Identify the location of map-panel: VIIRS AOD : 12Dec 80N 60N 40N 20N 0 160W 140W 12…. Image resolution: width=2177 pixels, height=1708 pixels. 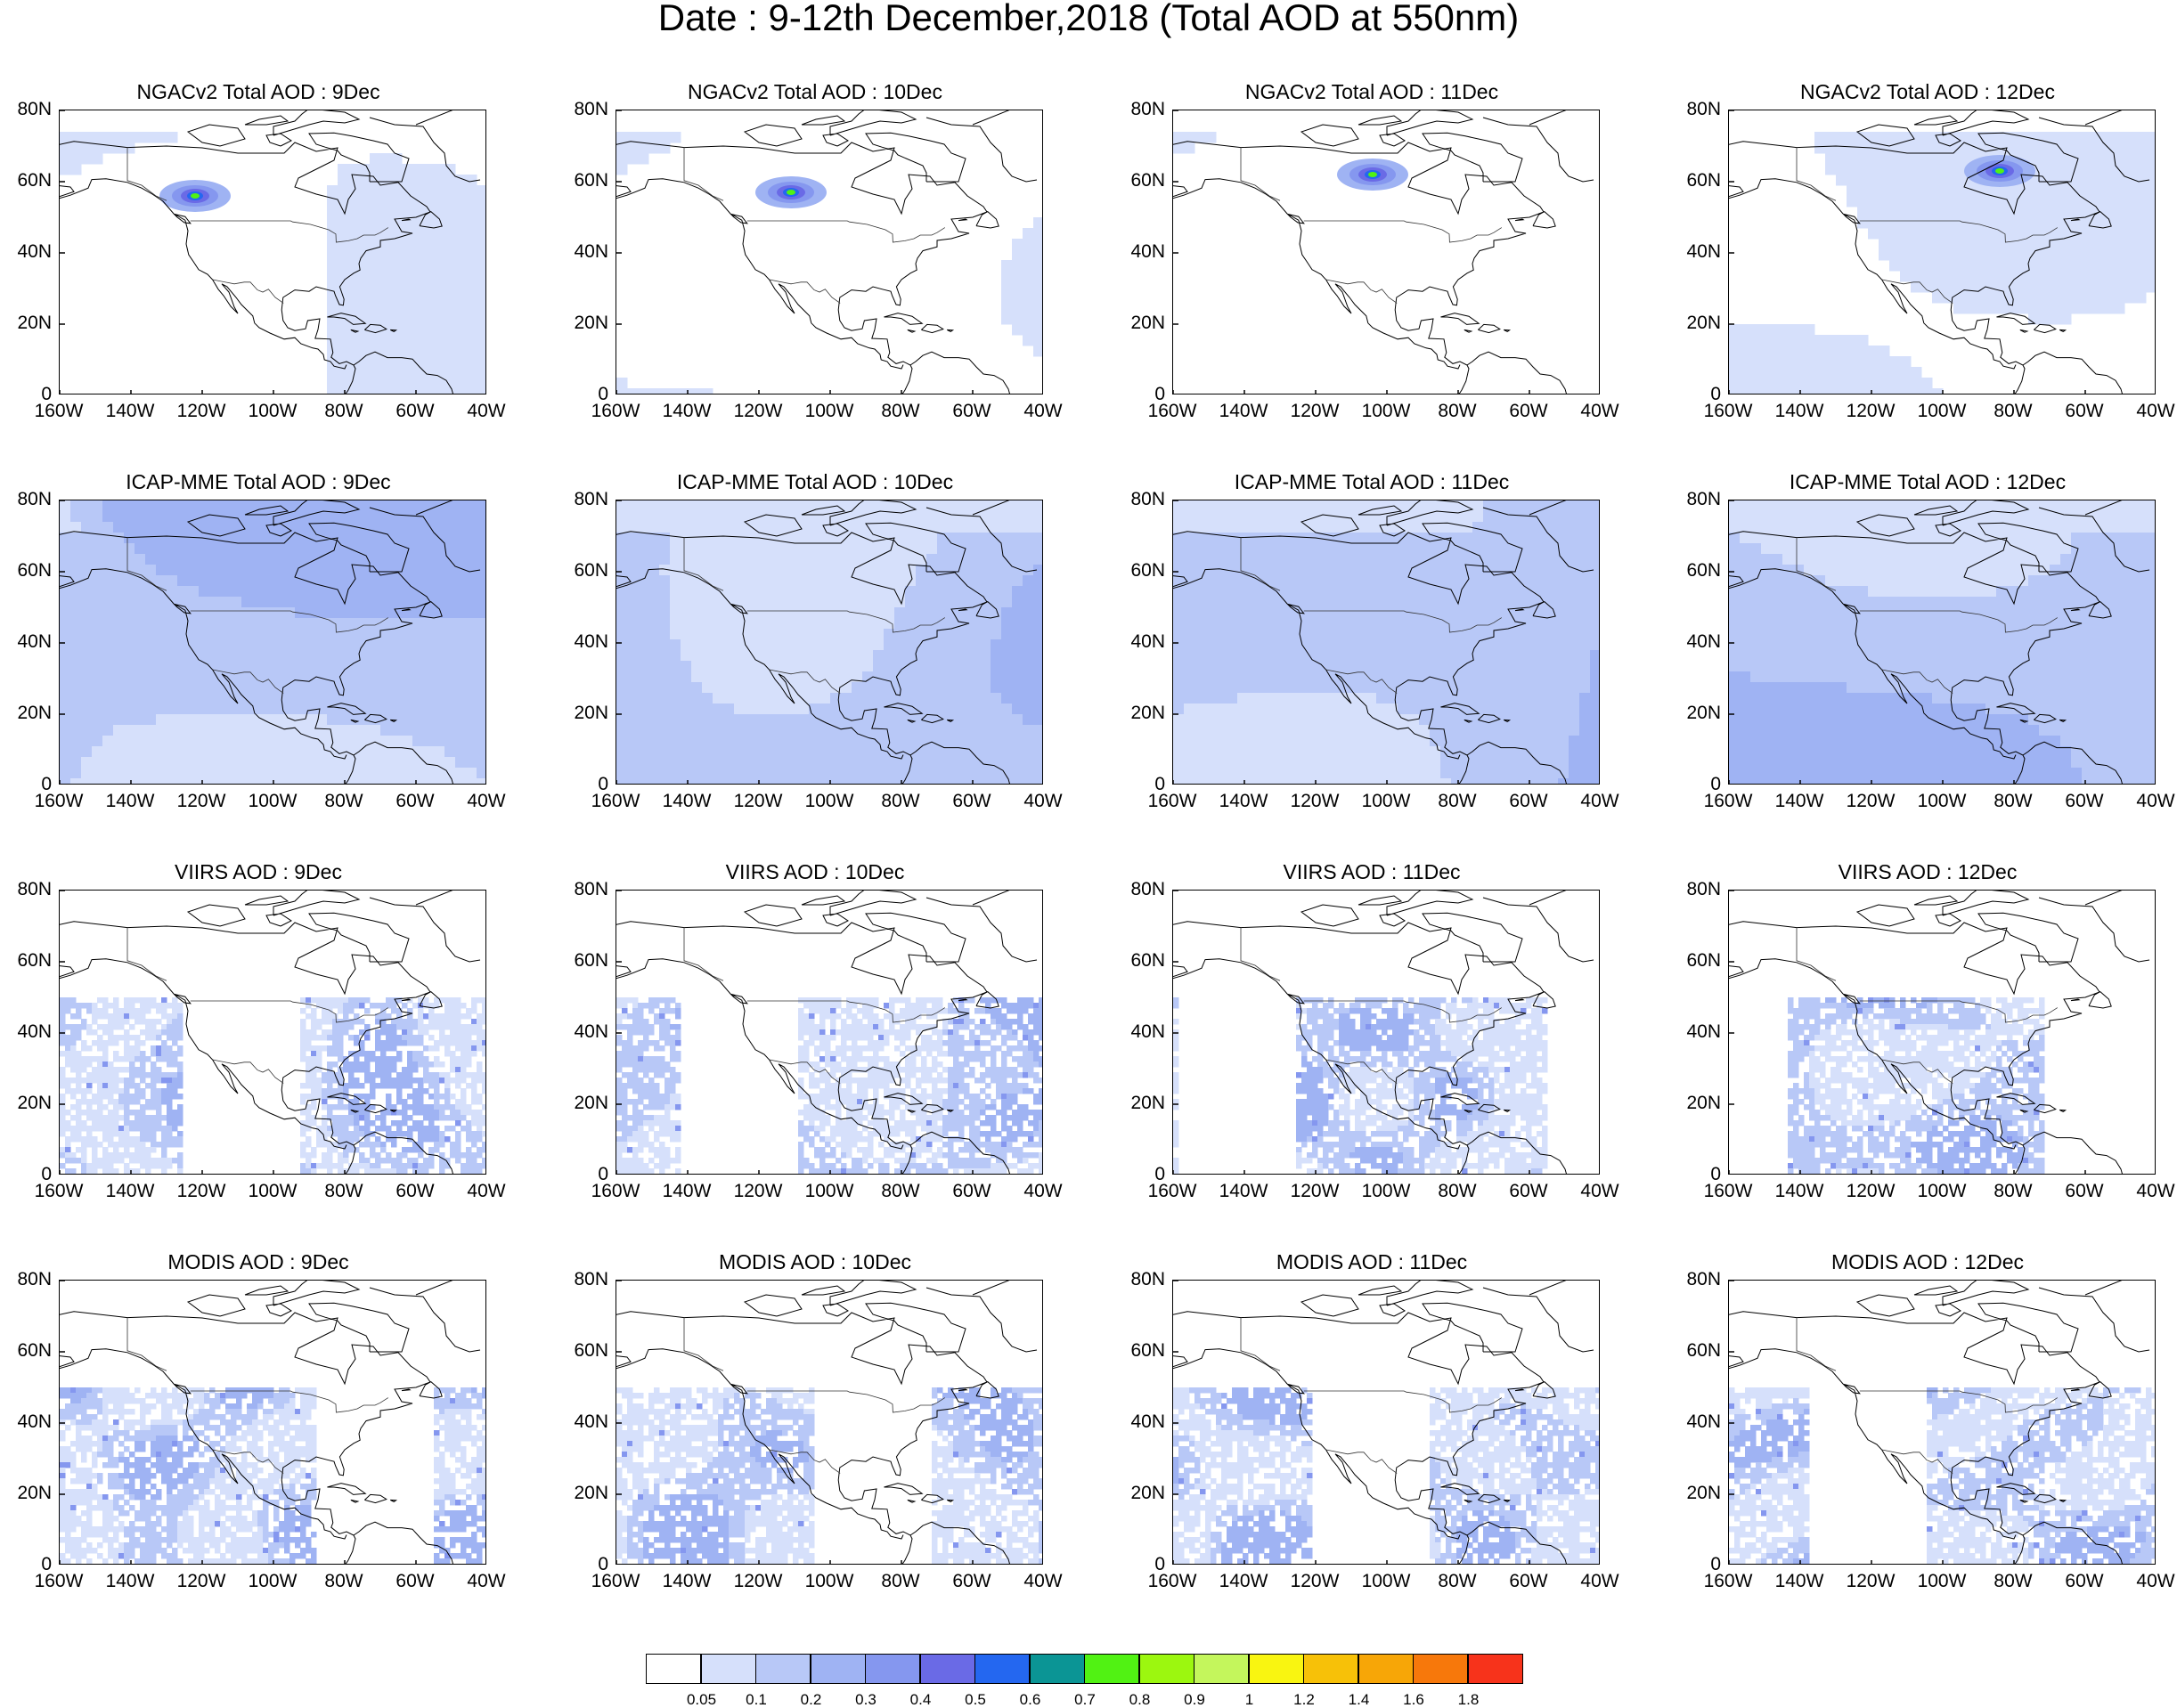
(1927, 1047).